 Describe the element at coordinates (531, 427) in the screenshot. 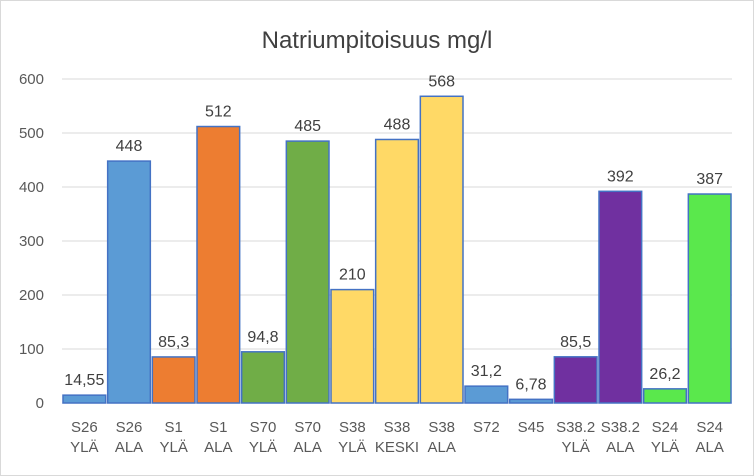

I see `category-label: S45` at that location.